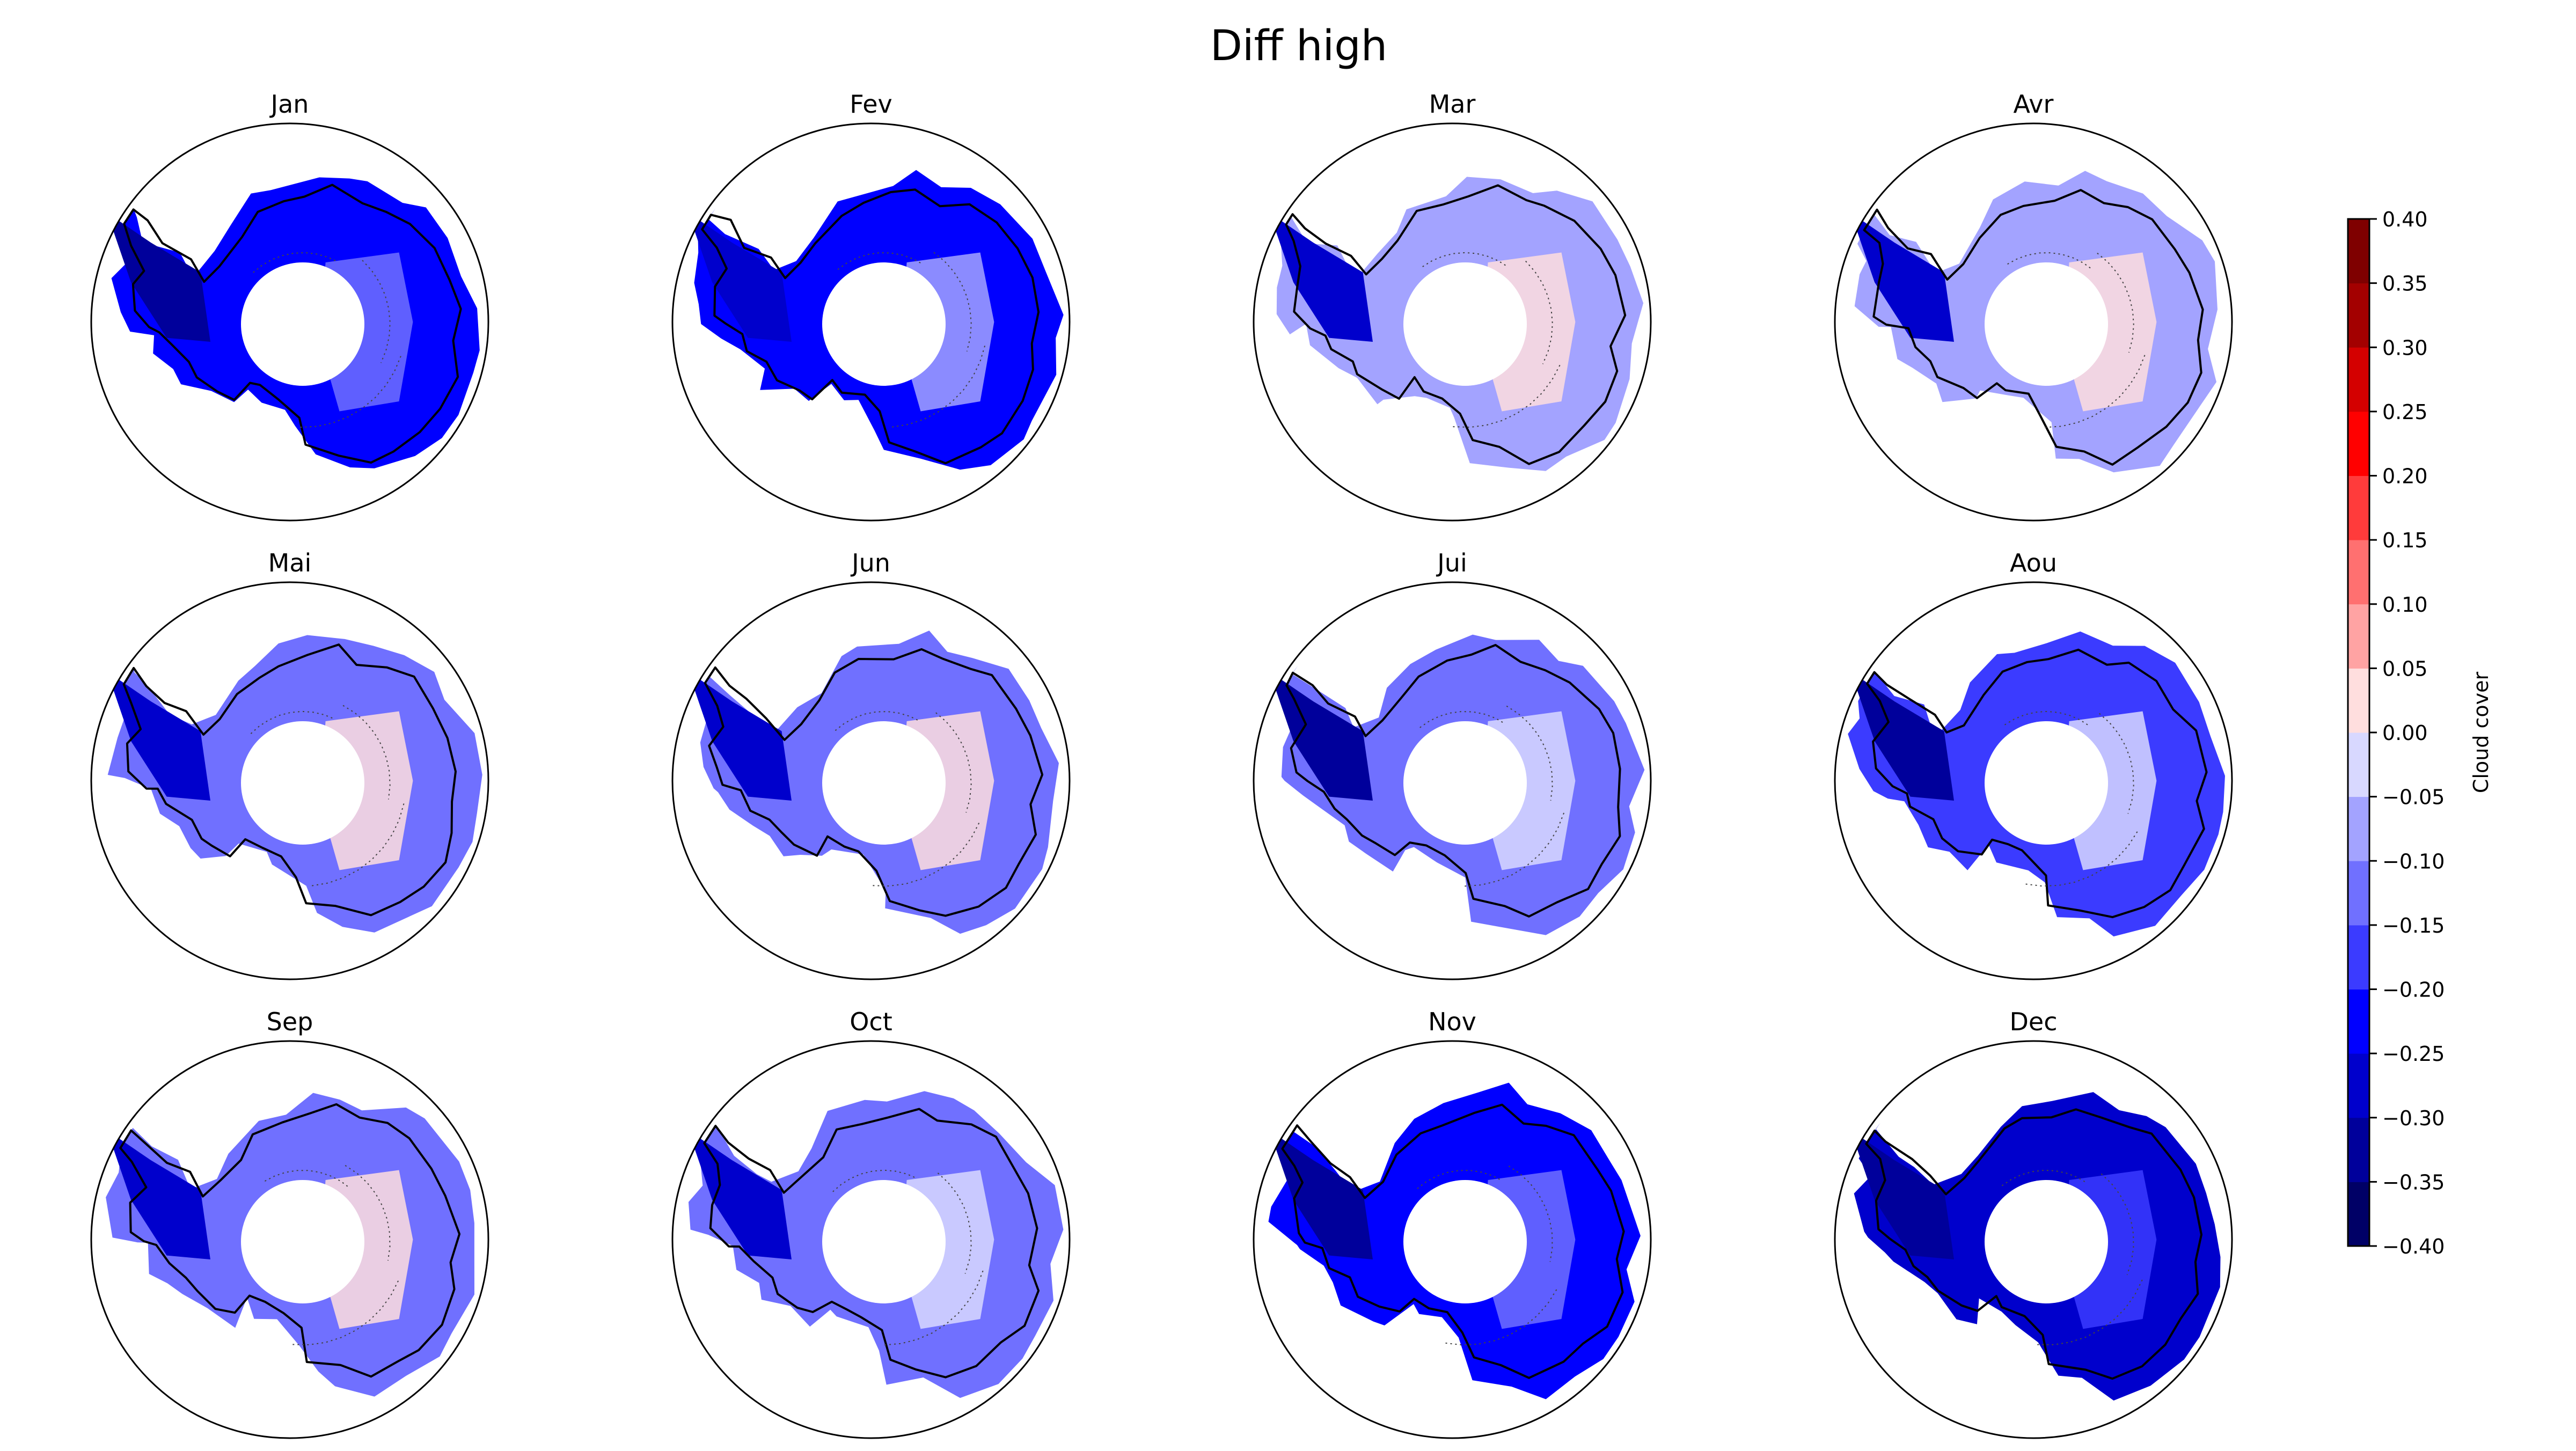 The height and width of the screenshot is (1451, 2576). Describe the element at coordinates (2405, 733) in the screenshot. I see `colorbar-tick-label: 0.00` at that location.